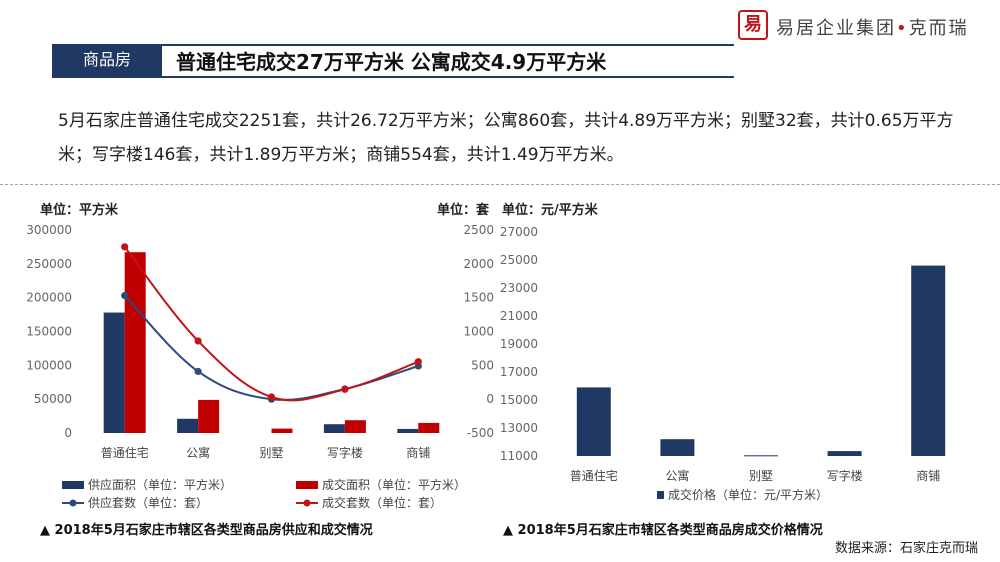 This screenshot has width=1000, height=562. I want to click on chart2-tick-label: 27000, so click(519, 232).